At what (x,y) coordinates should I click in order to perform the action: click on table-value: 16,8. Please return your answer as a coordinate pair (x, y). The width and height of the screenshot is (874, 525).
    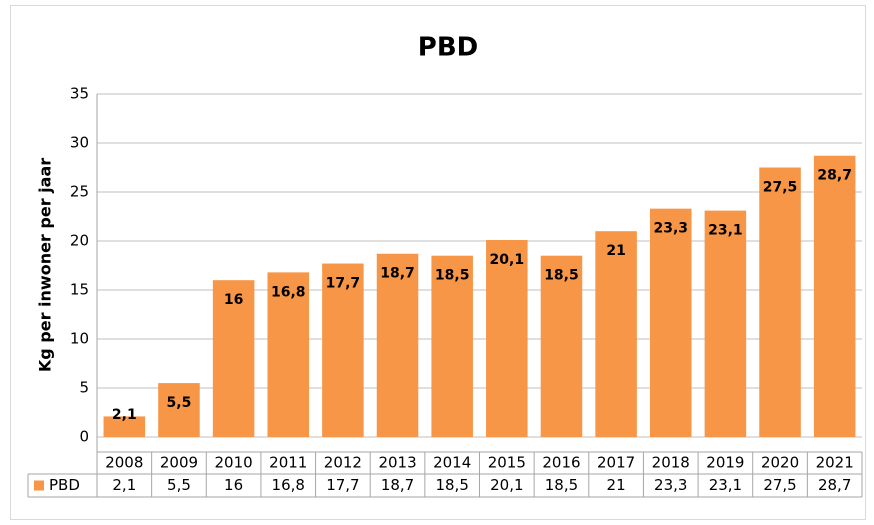
    Looking at the image, I should click on (288, 485).